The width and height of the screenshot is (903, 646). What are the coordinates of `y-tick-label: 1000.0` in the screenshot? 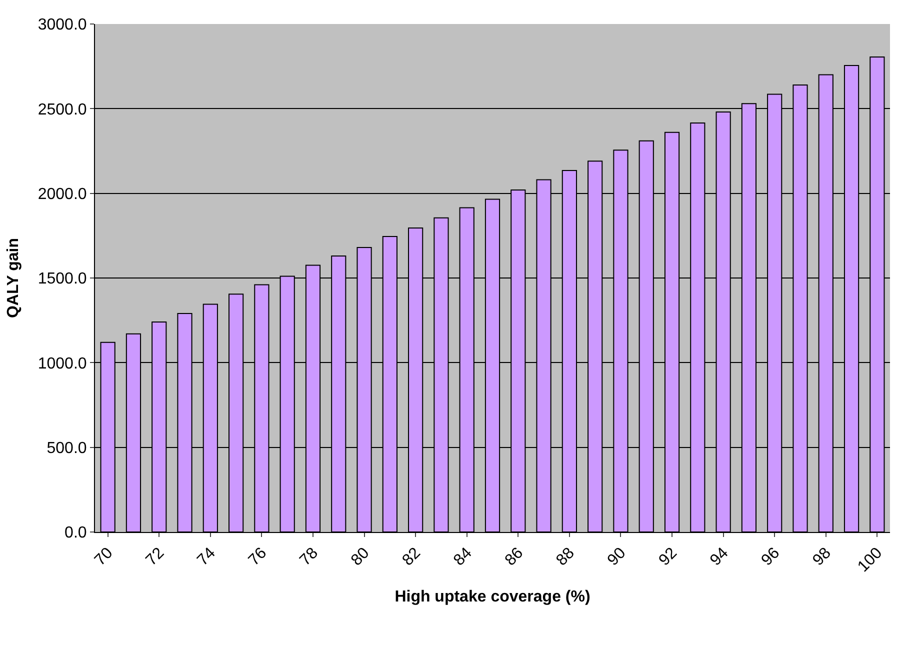 It's located at (62, 363).